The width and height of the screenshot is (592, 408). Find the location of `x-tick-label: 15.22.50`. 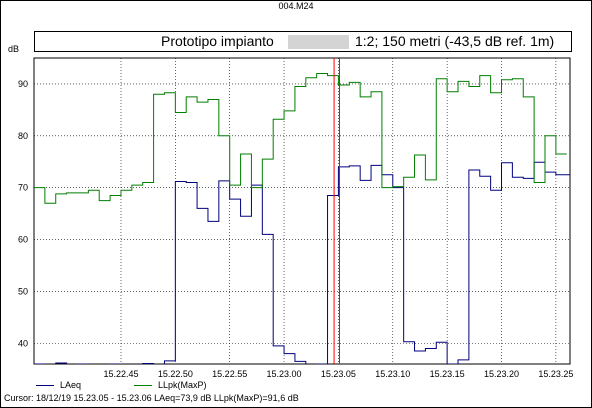

x-tick-label: 15.22.50 is located at coordinates (175, 374).